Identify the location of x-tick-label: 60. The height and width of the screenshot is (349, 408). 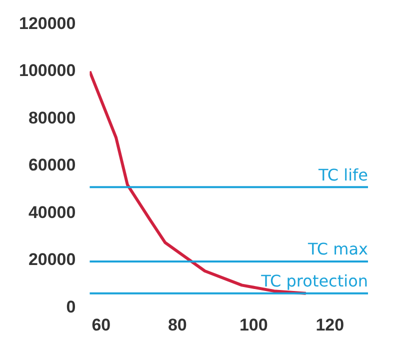
(101, 324).